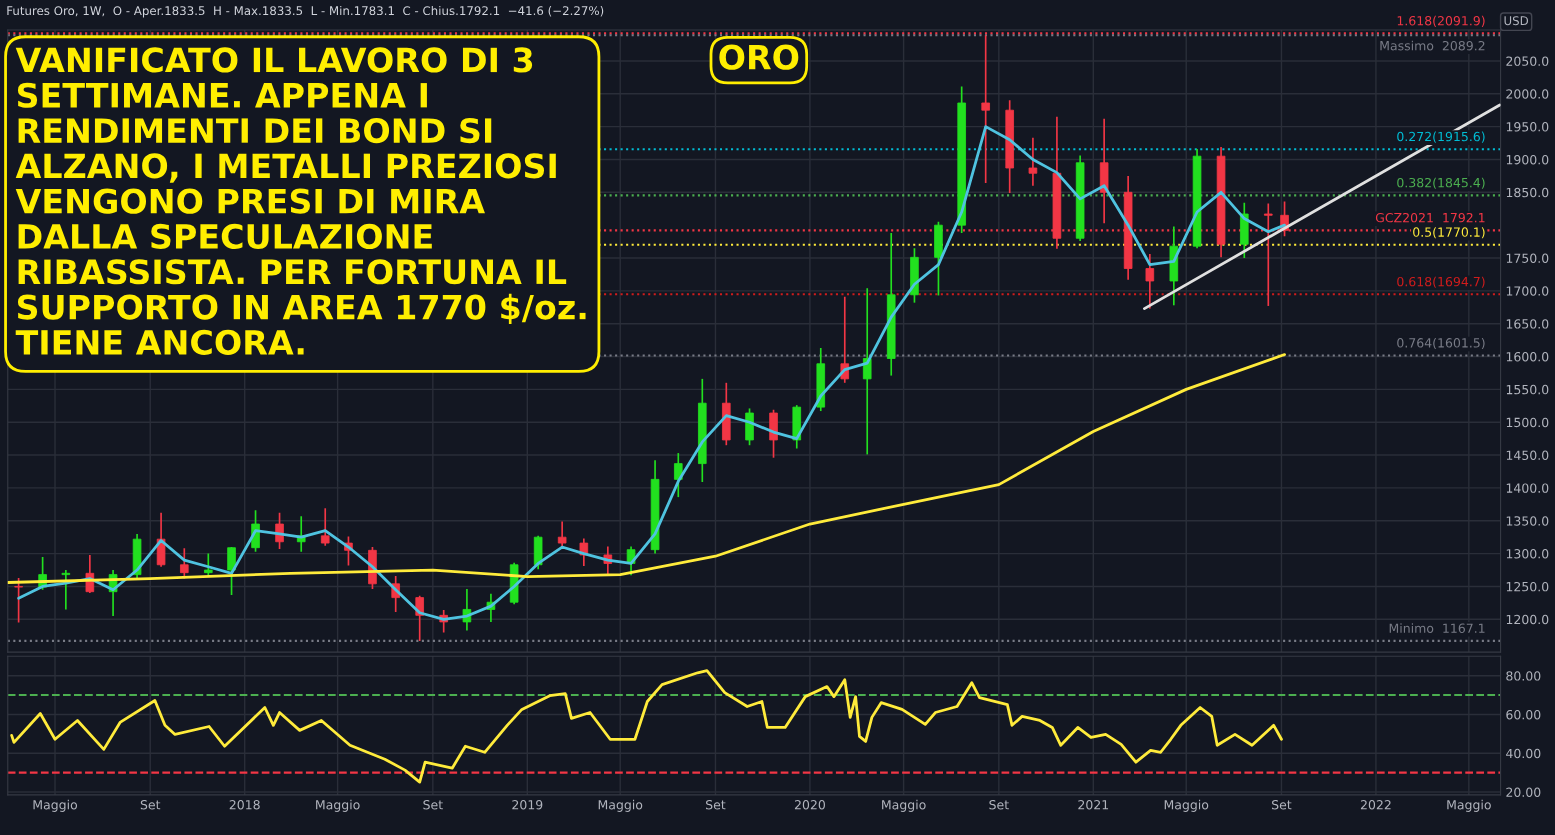  What do you see at coordinates (1527, 291) in the screenshot?
I see `y-tick-label: 1700.0` at bounding box center [1527, 291].